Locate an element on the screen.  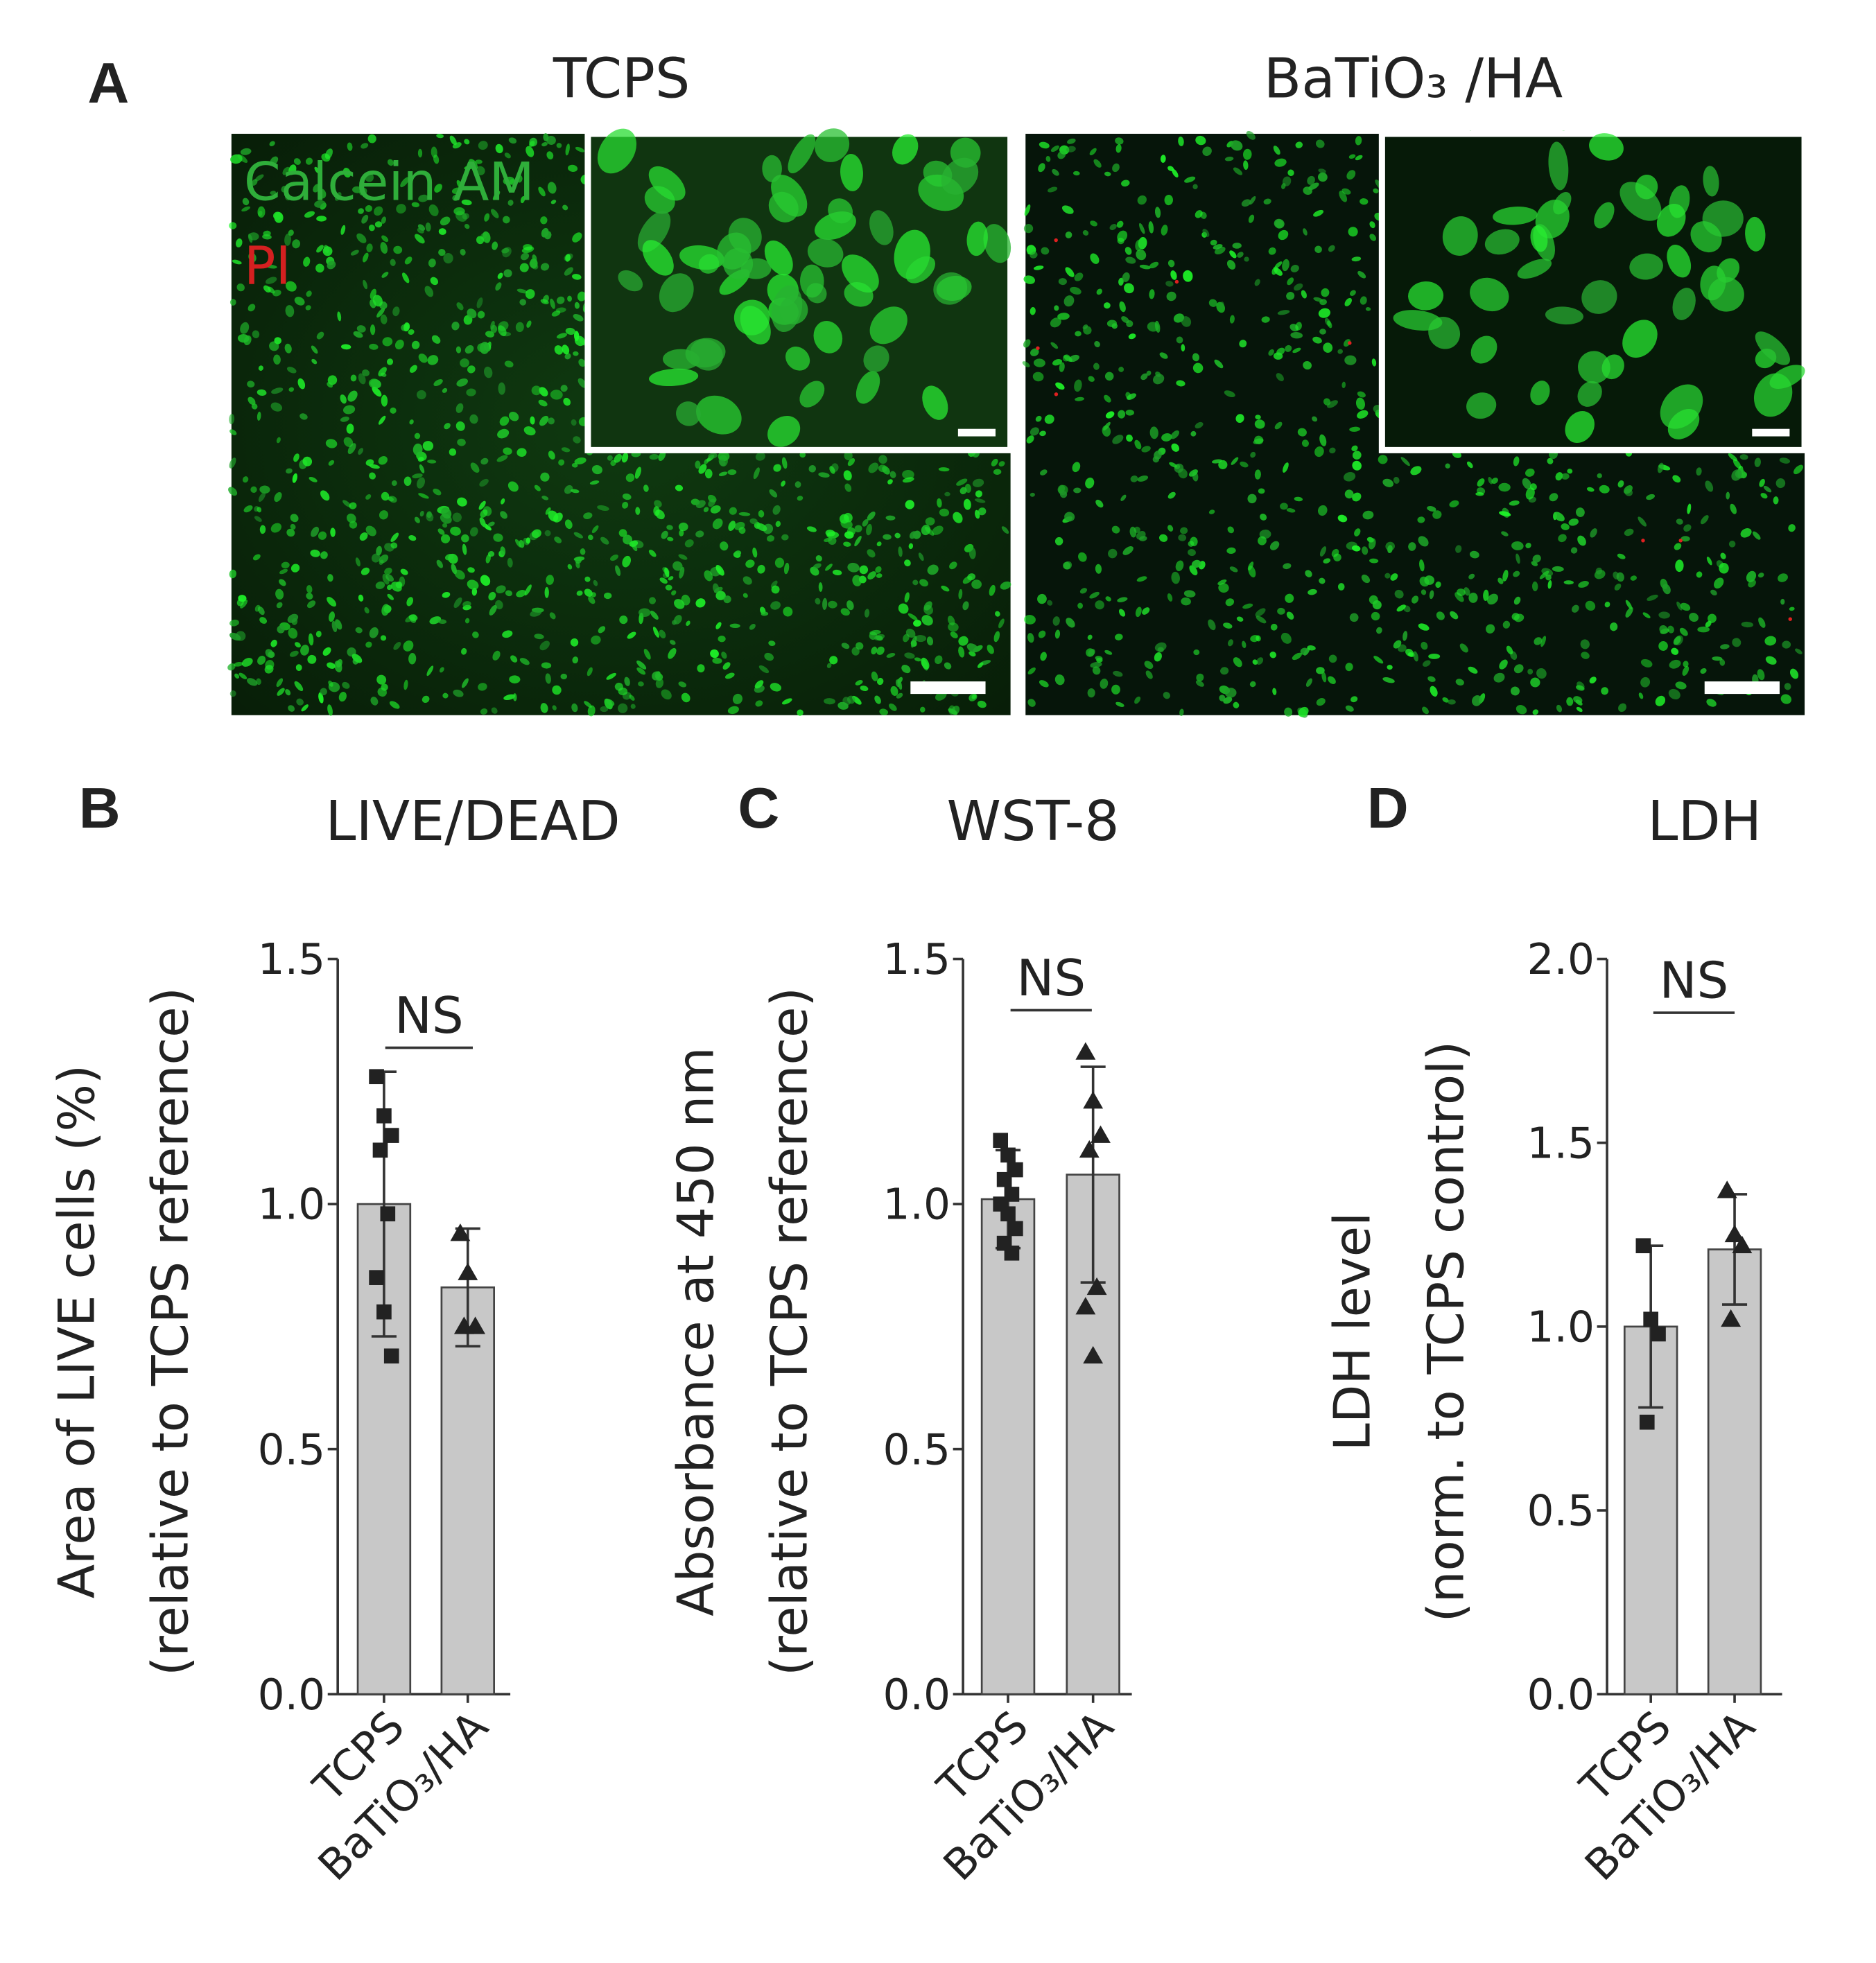
y-tick-label: 1.0 is located at coordinates (917, 1205).